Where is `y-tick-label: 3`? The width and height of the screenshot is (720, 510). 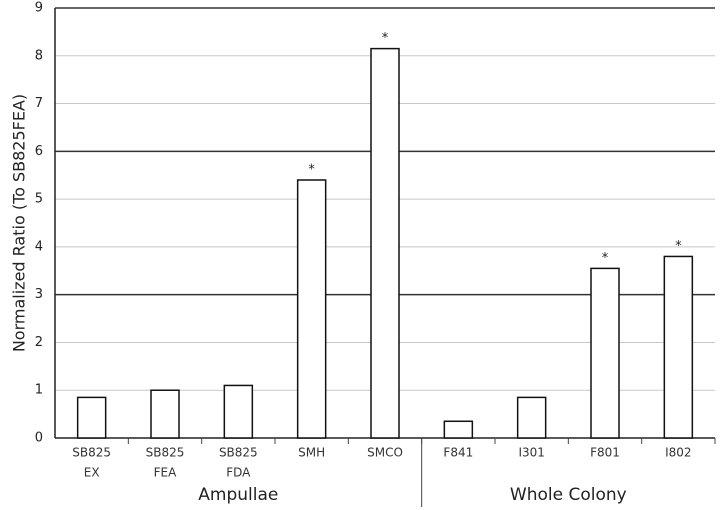 y-tick-label: 3 is located at coordinates (39, 294).